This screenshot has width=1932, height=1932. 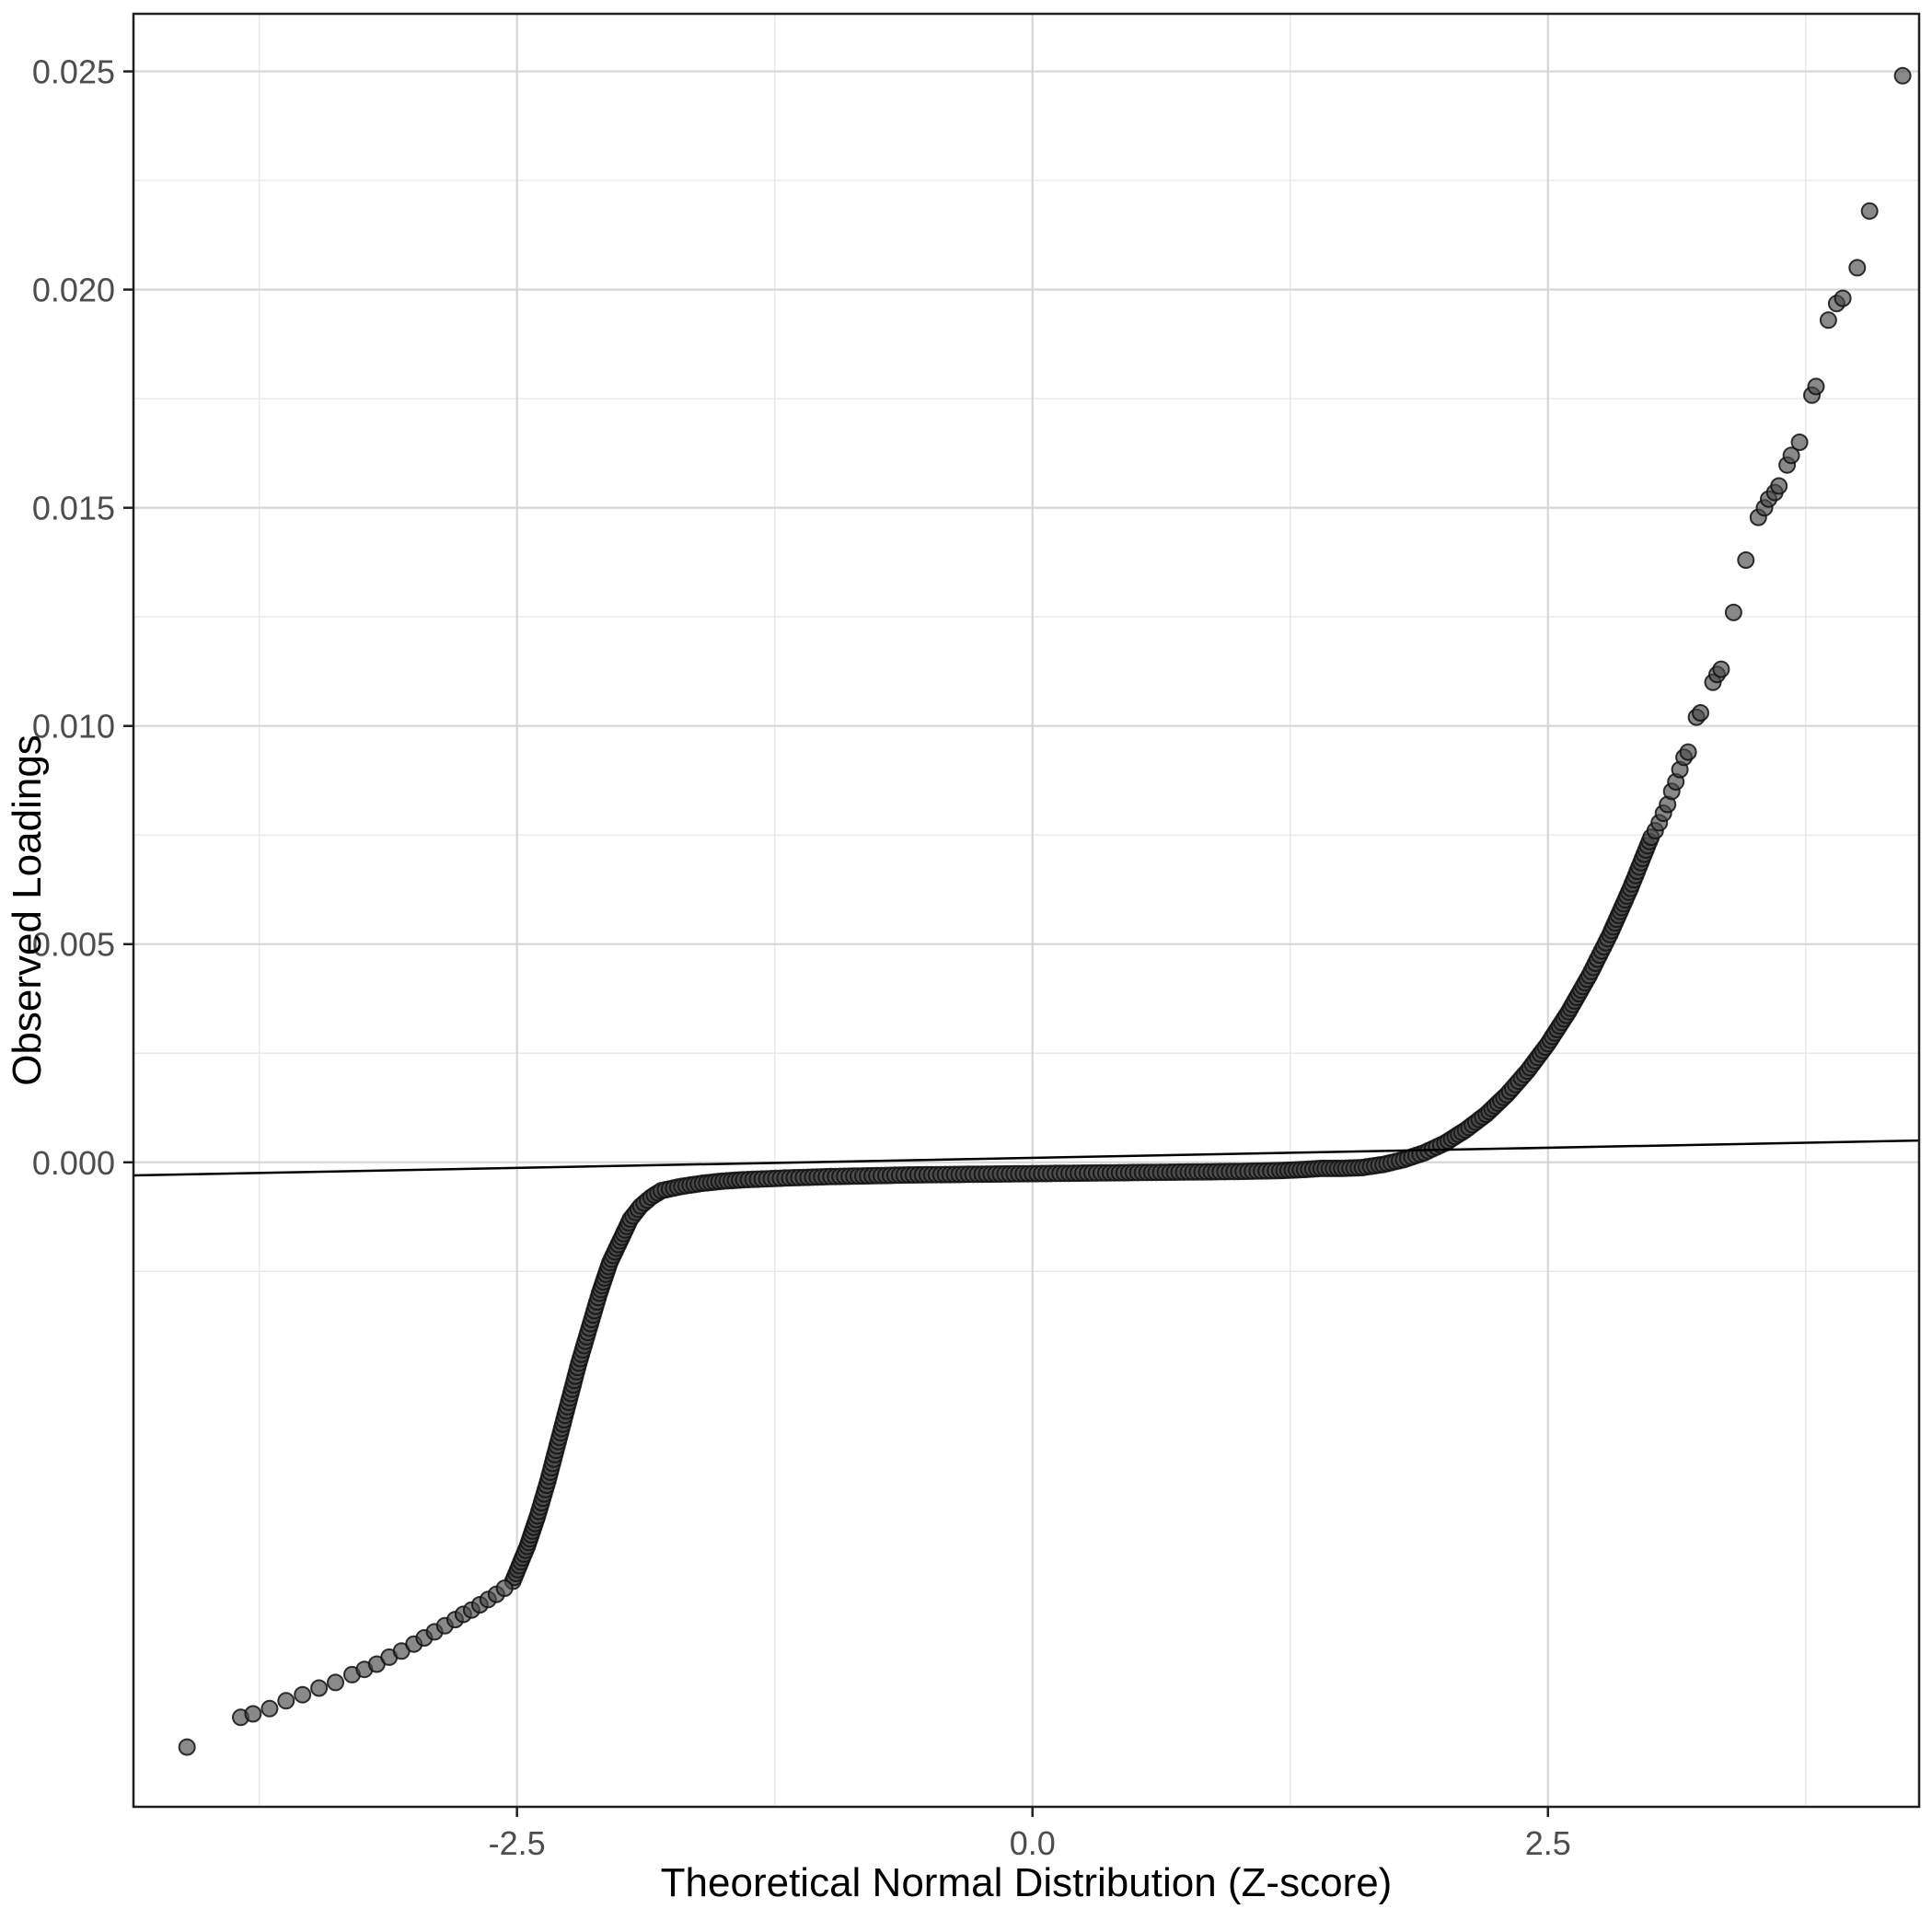 What do you see at coordinates (1548, 1843) in the screenshot?
I see `svg-text: 2.5` at bounding box center [1548, 1843].